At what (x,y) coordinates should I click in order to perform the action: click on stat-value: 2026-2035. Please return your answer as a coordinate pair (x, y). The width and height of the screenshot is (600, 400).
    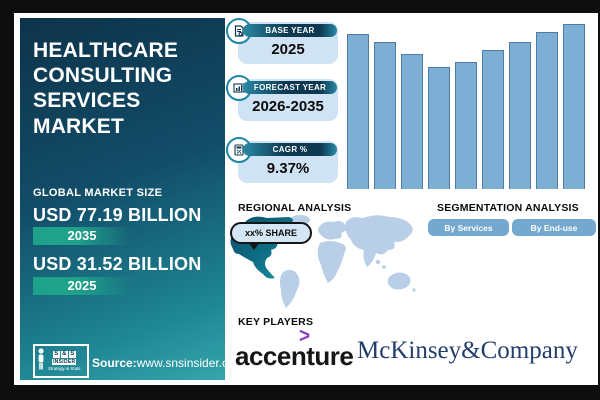
    Looking at the image, I should click on (288, 106).